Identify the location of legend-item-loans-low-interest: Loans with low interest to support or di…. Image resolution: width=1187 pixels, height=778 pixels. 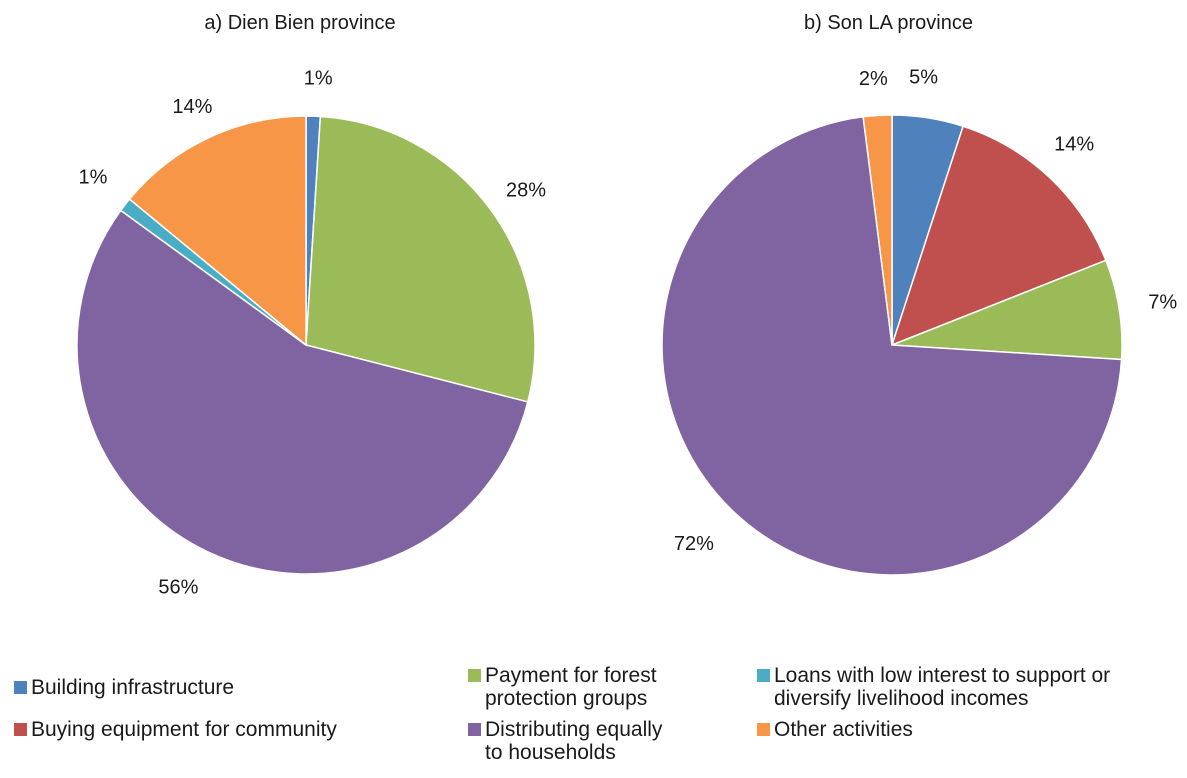
(933, 687).